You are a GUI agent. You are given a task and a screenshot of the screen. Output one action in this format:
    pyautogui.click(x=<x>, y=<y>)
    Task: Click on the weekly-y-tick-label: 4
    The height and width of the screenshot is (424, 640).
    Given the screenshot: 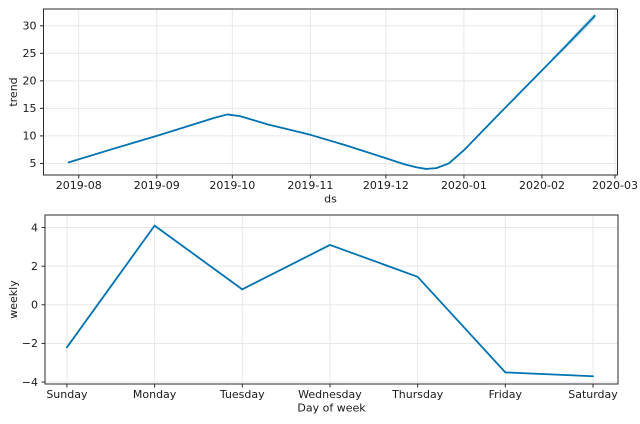 What is the action you would take?
    pyautogui.click(x=34, y=227)
    